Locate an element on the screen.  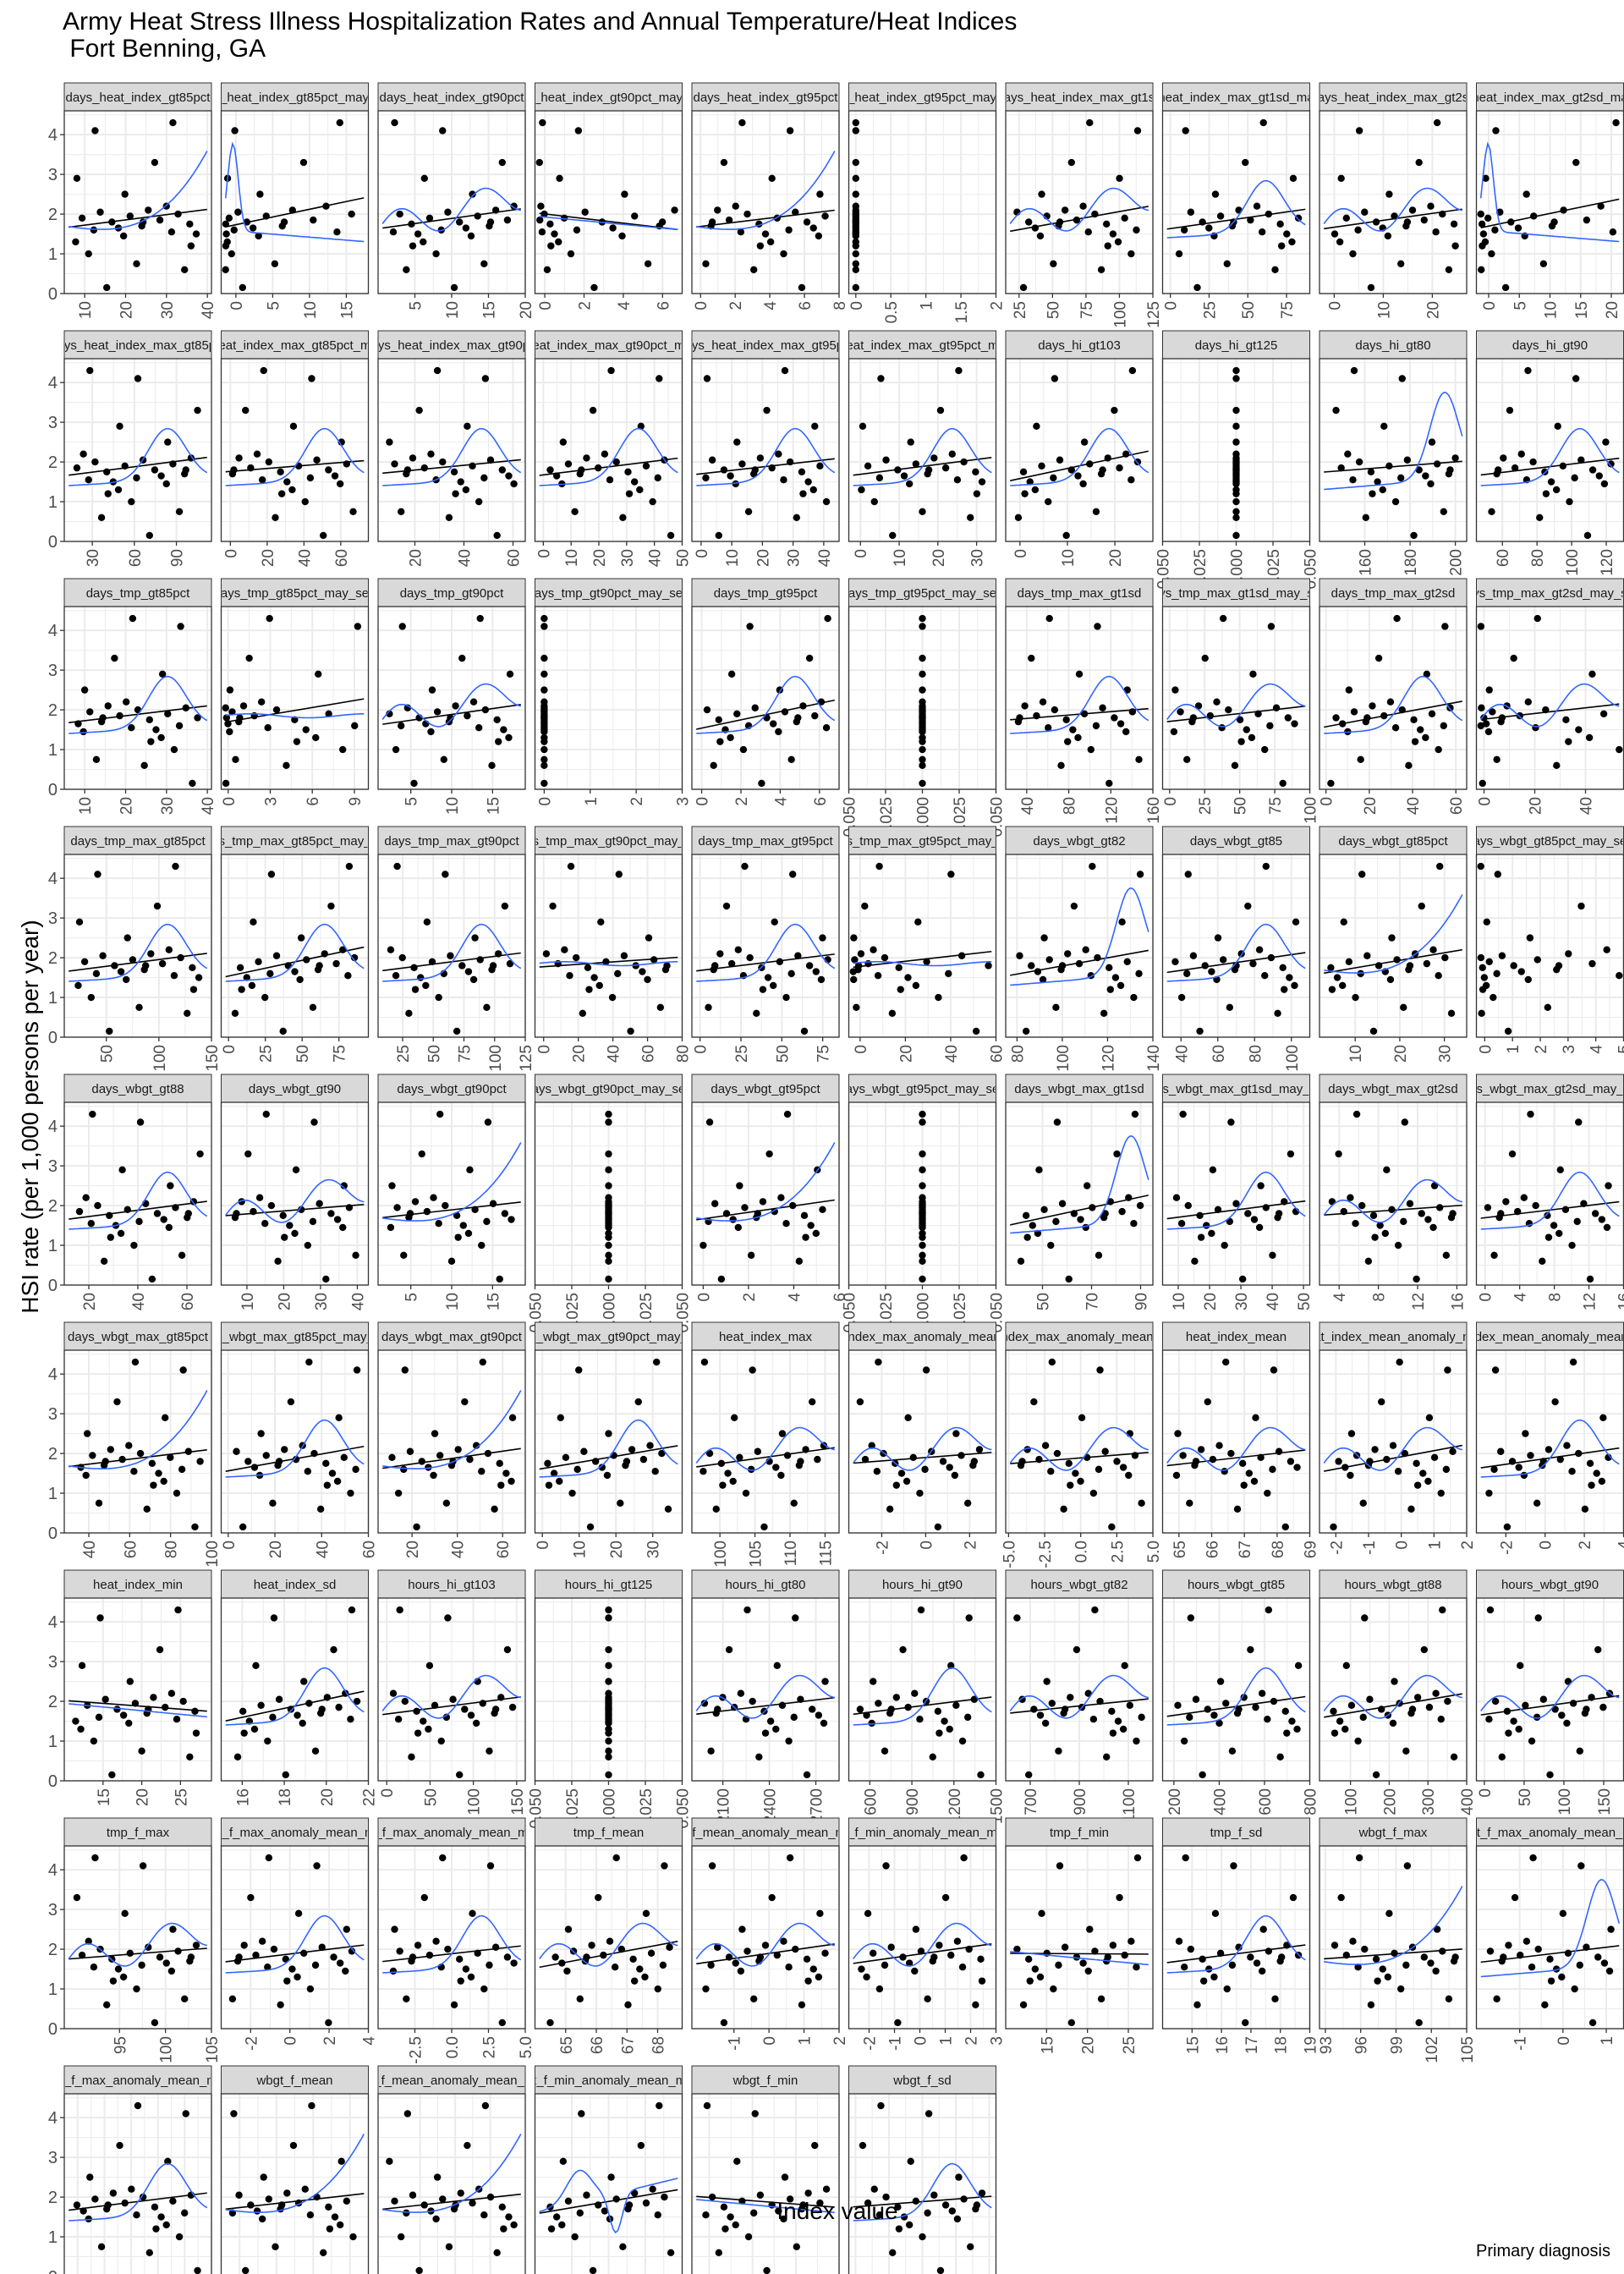
x-tick-label: 30 is located at coordinates (168, 310).